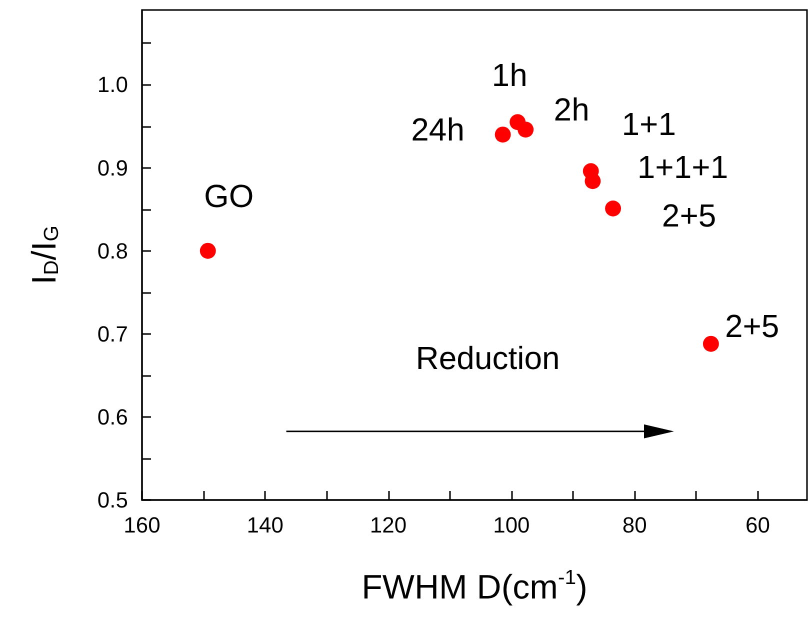 The height and width of the screenshot is (628, 809). Describe the element at coordinates (112, 167) in the screenshot. I see `y-tick-label: 0.9` at that location.